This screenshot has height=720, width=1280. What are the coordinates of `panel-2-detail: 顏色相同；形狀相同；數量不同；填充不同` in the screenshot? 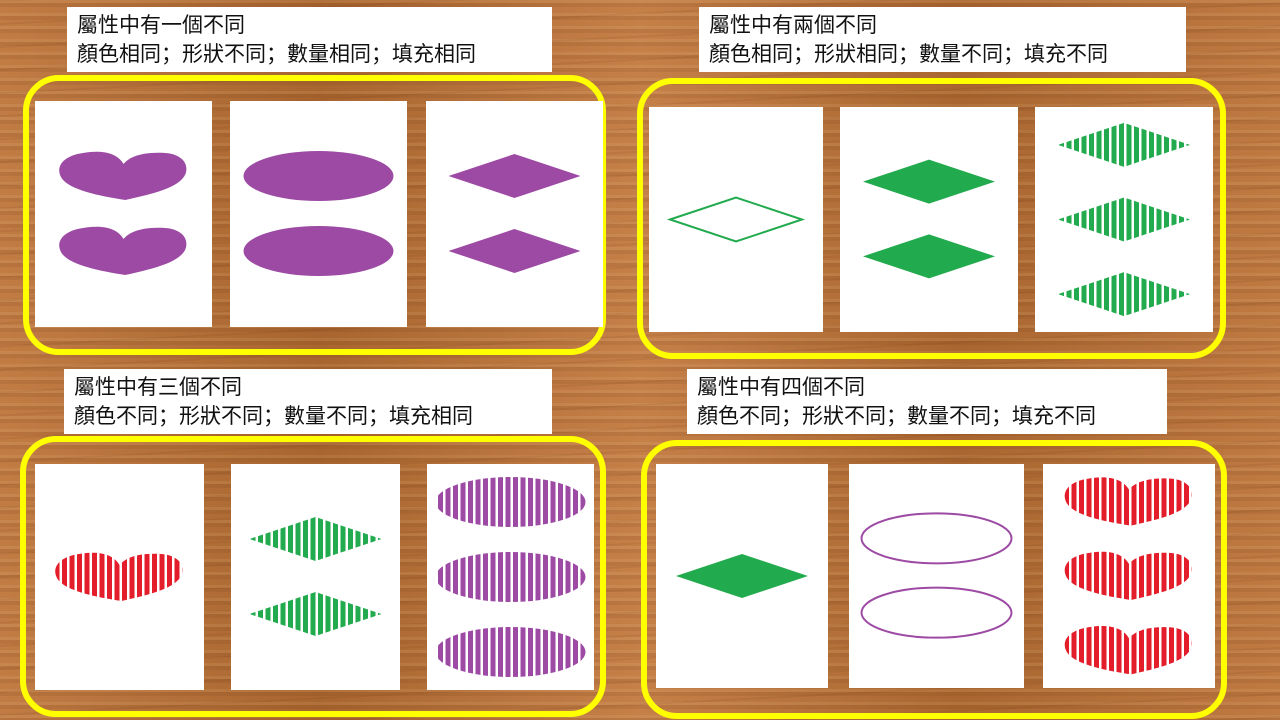 It's located at (908, 54).